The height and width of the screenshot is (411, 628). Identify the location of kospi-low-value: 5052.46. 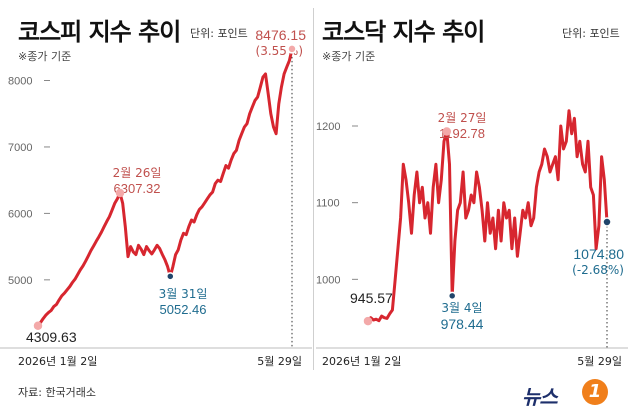
(183, 309).